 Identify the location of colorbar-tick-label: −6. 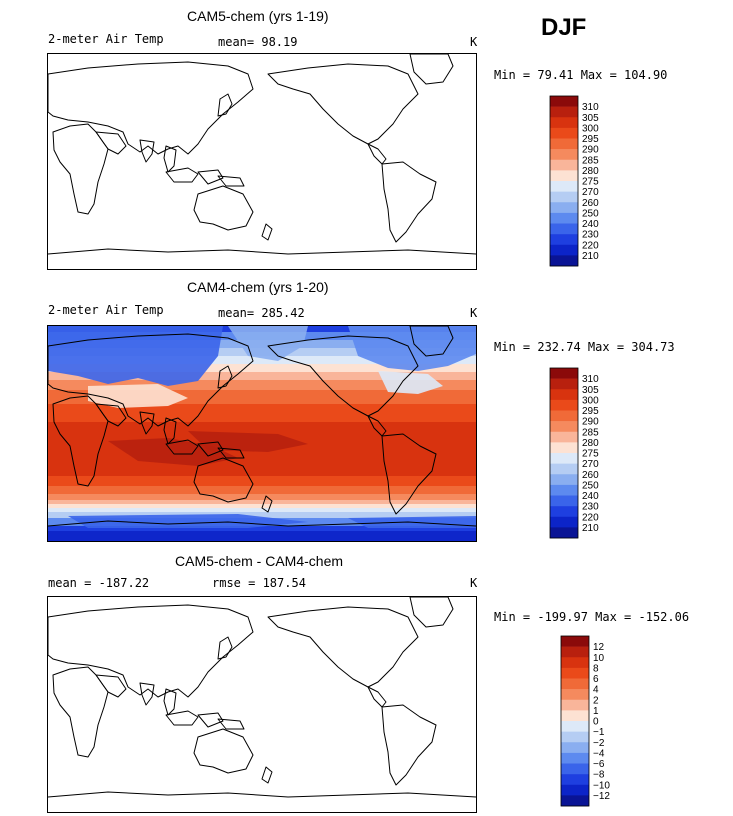
(599, 764).